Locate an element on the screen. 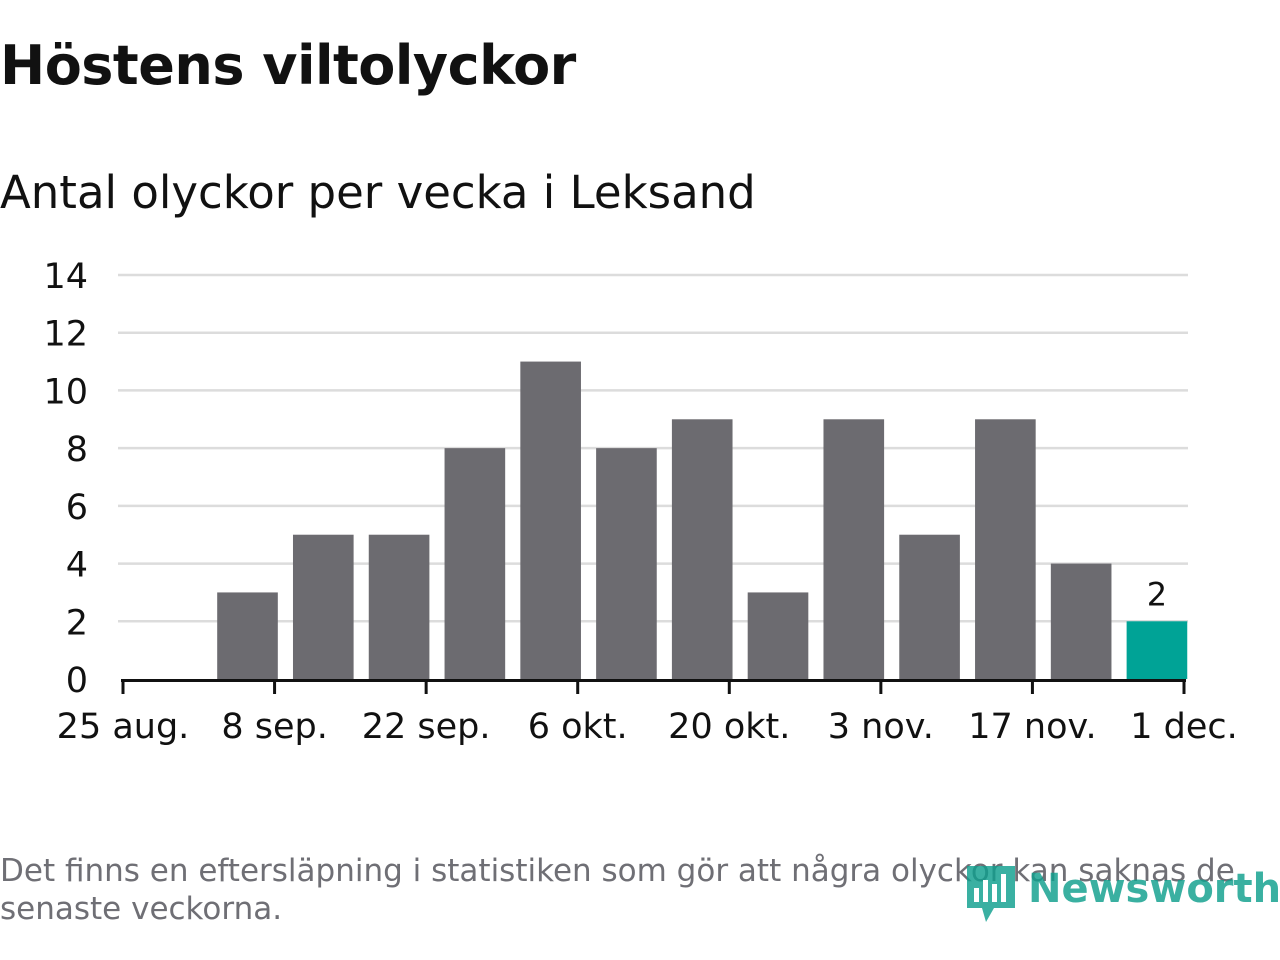  data-label: 2 is located at coordinates (1157, 594).